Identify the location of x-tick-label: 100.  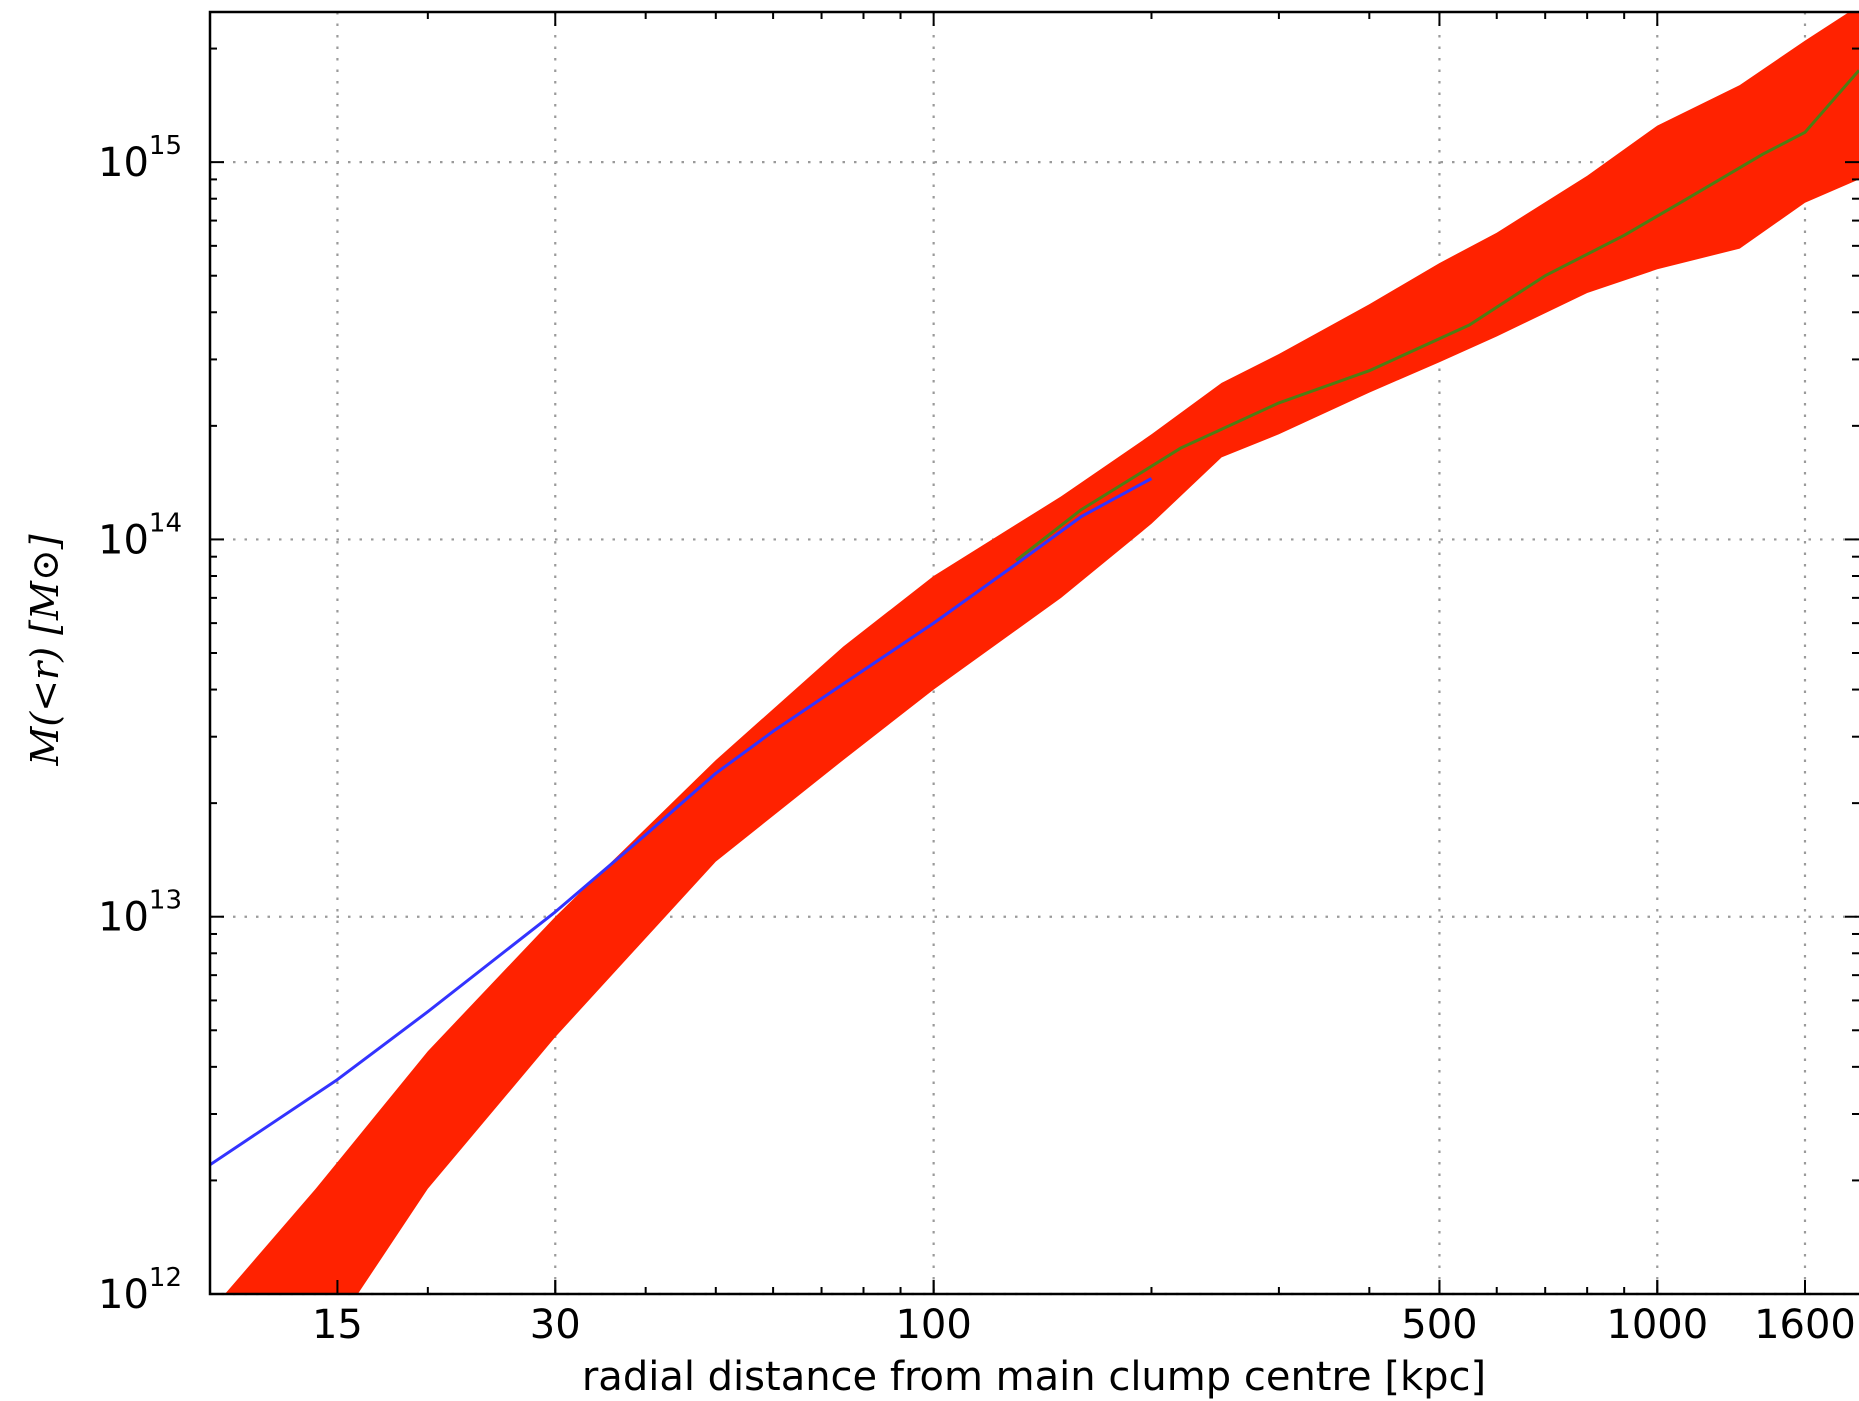
(933, 1325).